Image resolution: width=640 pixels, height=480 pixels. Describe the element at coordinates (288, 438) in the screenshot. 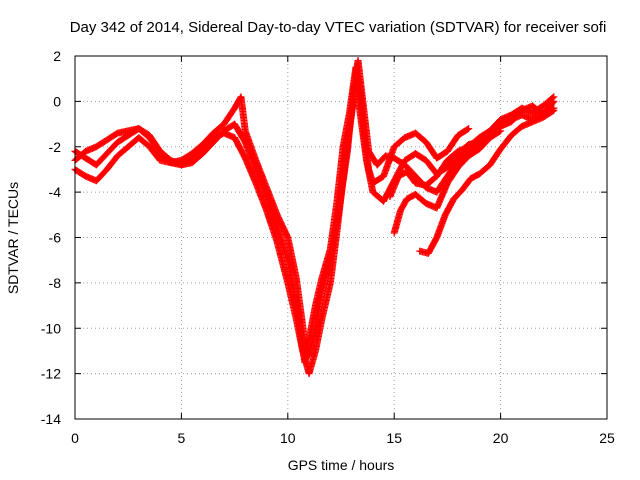

I see `x-tick-label: 10` at that location.